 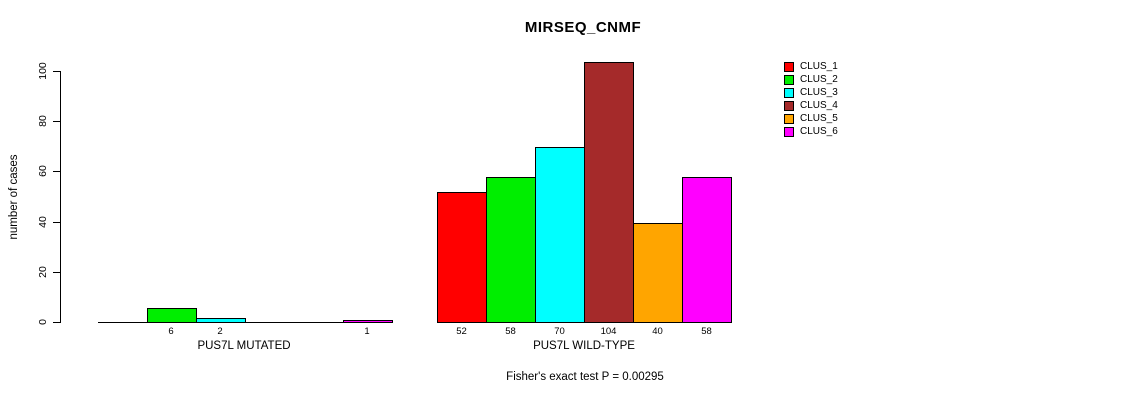 I want to click on bar-value-label: 70, so click(x=559, y=331).